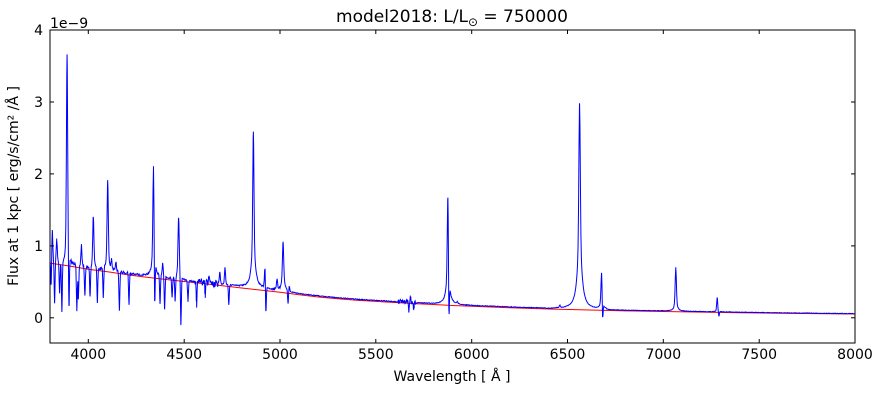 This screenshot has width=880, height=400. What do you see at coordinates (88, 355) in the screenshot?
I see `x-tick-label: 4000` at bounding box center [88, 355].